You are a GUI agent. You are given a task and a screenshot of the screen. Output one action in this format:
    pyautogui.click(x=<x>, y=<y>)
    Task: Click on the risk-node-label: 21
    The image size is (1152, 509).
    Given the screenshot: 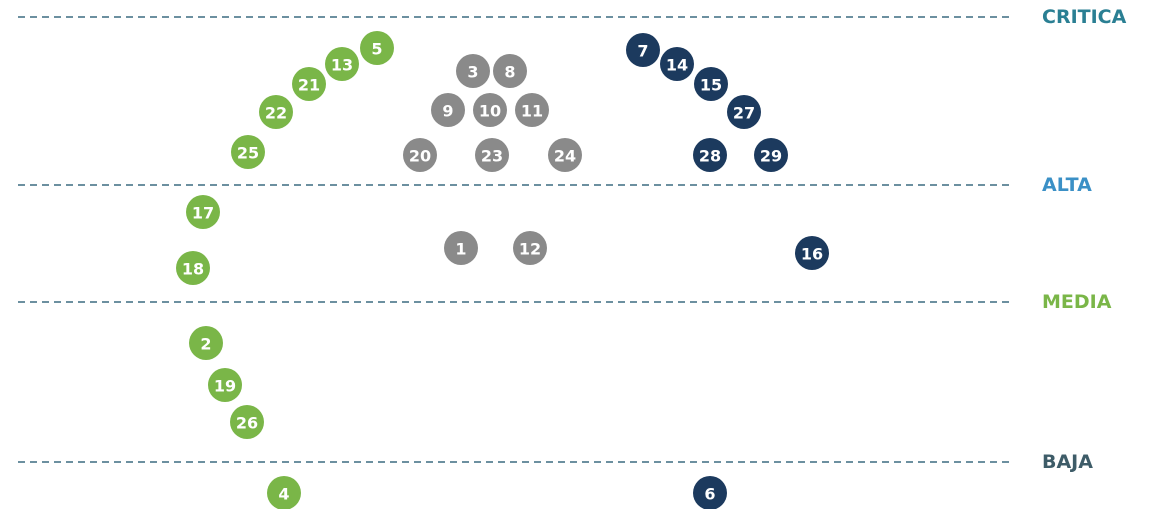 What is the action you would take?
    pyautogui.click(x=309, y=85)
    